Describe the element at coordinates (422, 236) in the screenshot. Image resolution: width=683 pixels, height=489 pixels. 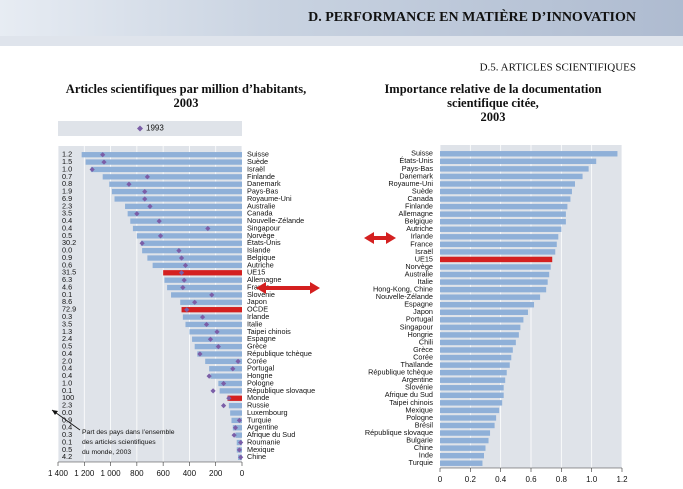
I see `category-label: Irlande` at that location.